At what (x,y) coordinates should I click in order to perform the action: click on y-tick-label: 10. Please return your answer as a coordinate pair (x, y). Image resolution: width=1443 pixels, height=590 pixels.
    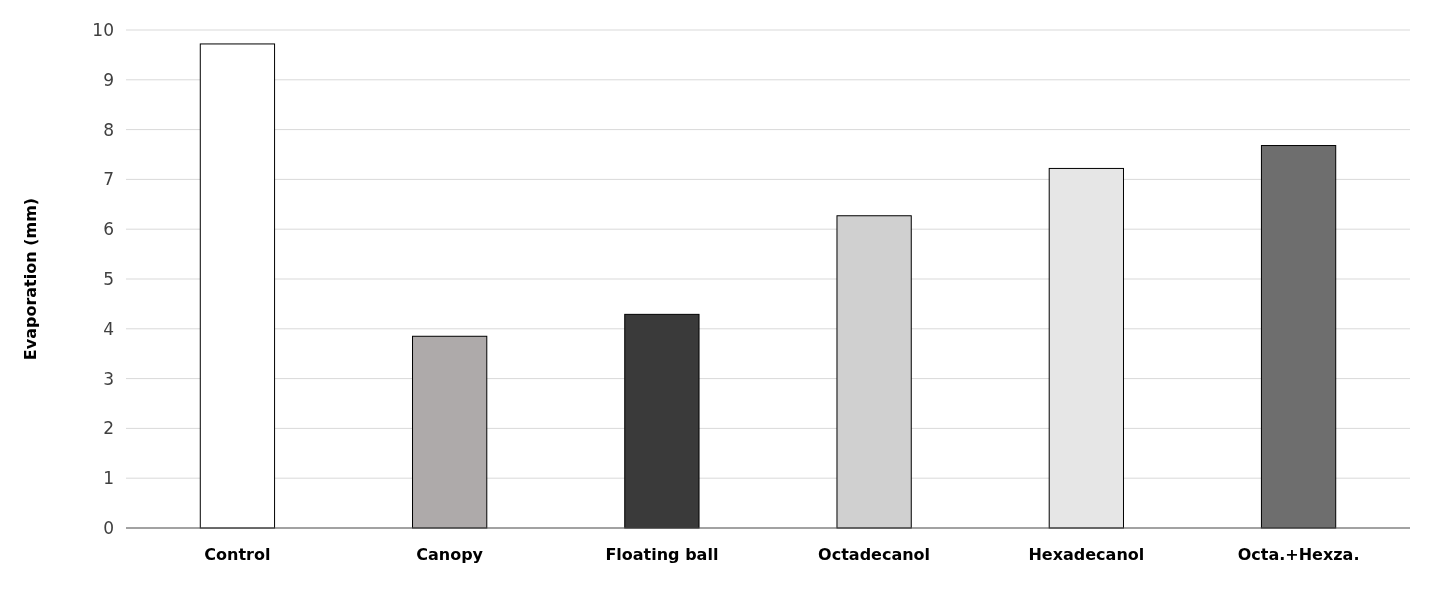
    Looking at the image, I should click on (103, 29).